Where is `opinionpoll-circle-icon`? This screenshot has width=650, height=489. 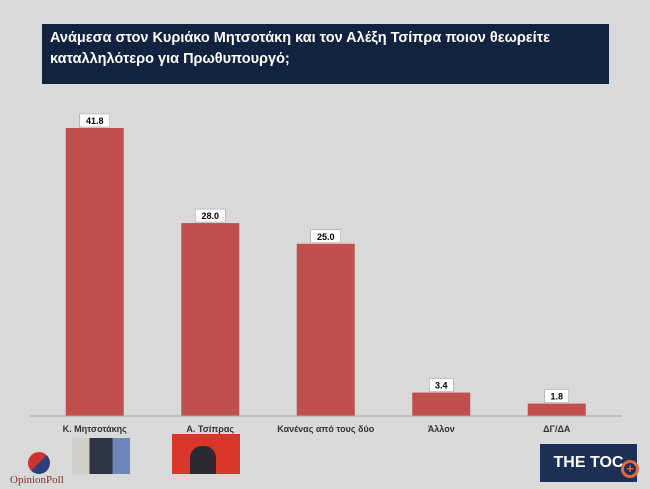 opinionpoll-circle-icon is located at coordinates (39, 463).